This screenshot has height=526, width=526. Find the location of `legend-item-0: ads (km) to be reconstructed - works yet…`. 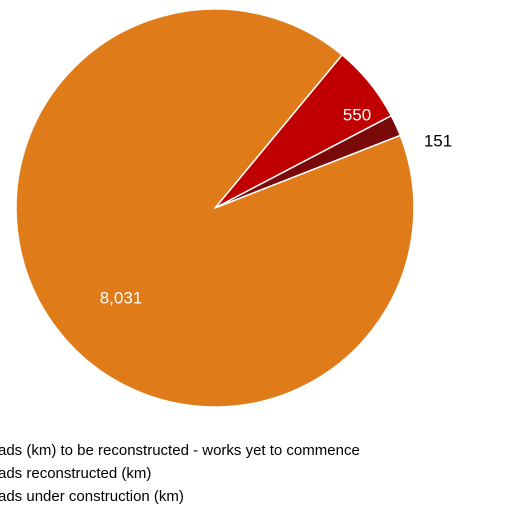

legend-item-0: ads (km) to be reconstructed - works yet… is located at coordinates (180, 450).